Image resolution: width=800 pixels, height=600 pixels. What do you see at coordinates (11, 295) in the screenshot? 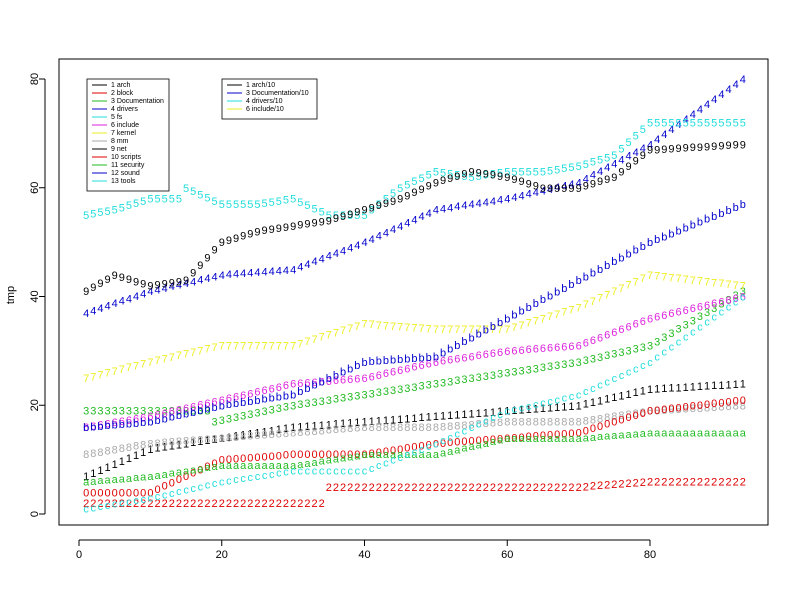
I see `y-axis-label: tmp` at bounding box center [11, 295].